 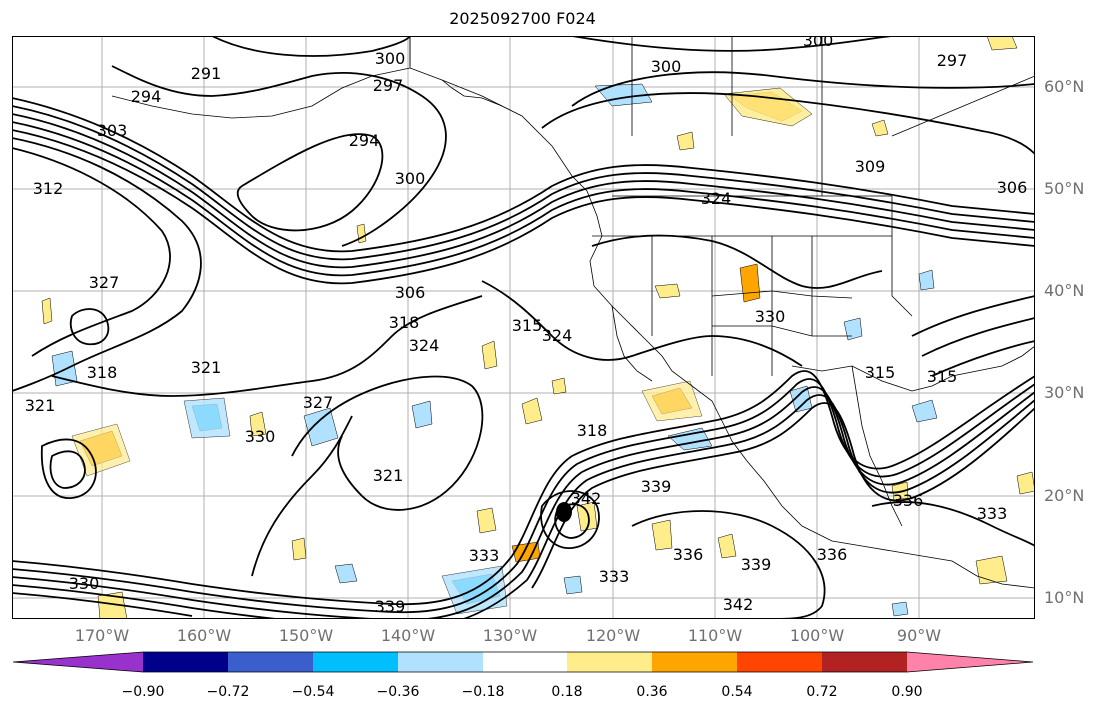 What do you see at coordinates (102, 635) in the screenshot?
I see `lon-label-170w: 170°W` at bounding box center [102, 635].